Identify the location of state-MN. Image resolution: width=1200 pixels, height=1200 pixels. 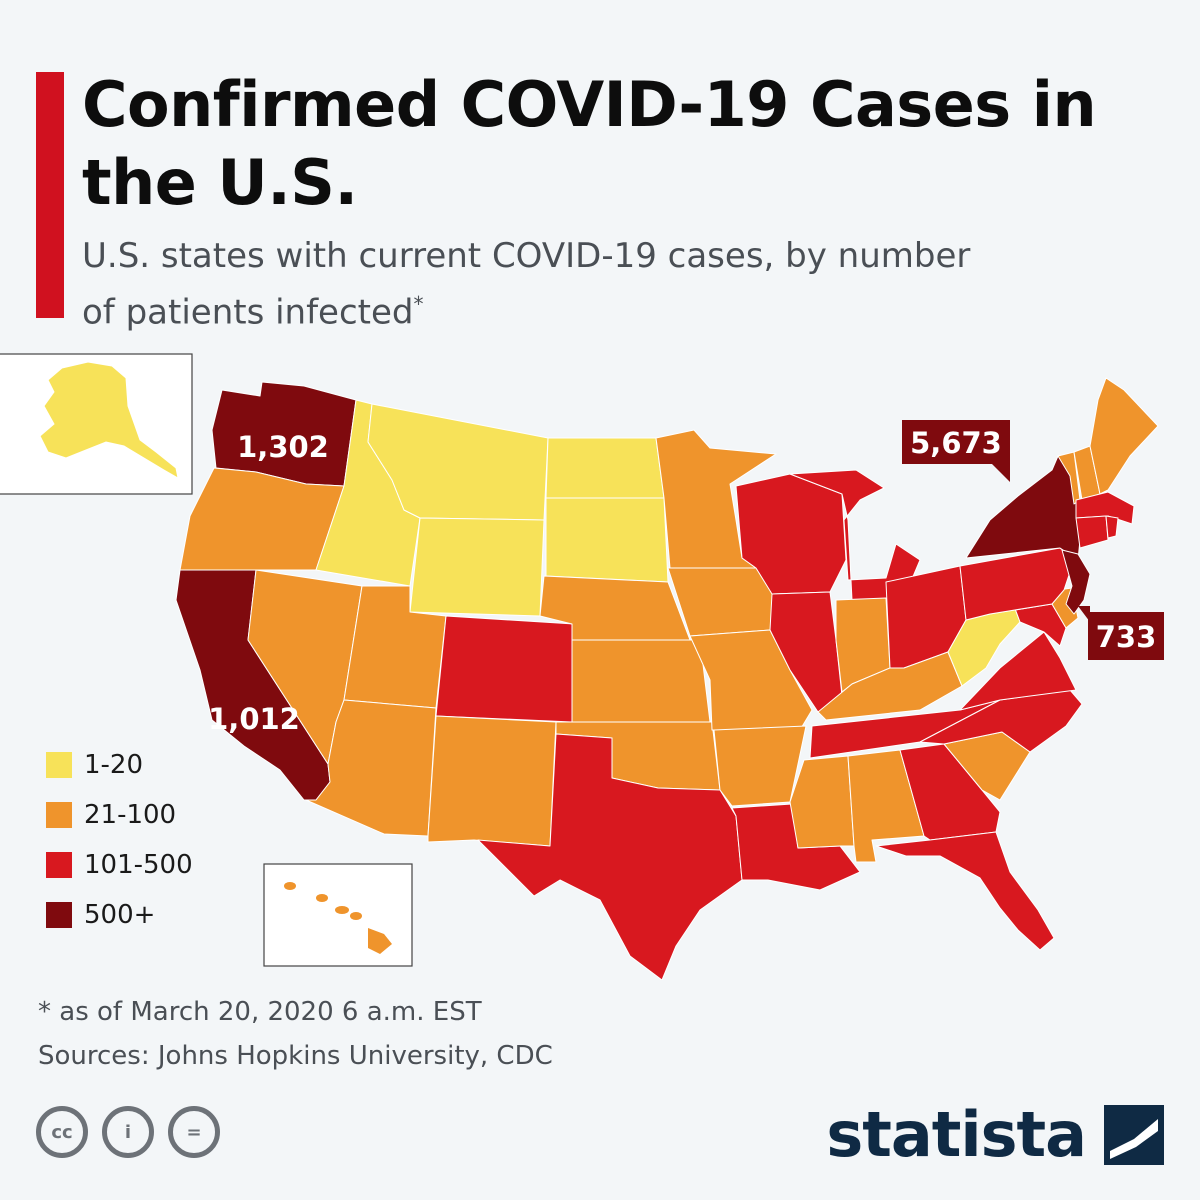
(716, 499).